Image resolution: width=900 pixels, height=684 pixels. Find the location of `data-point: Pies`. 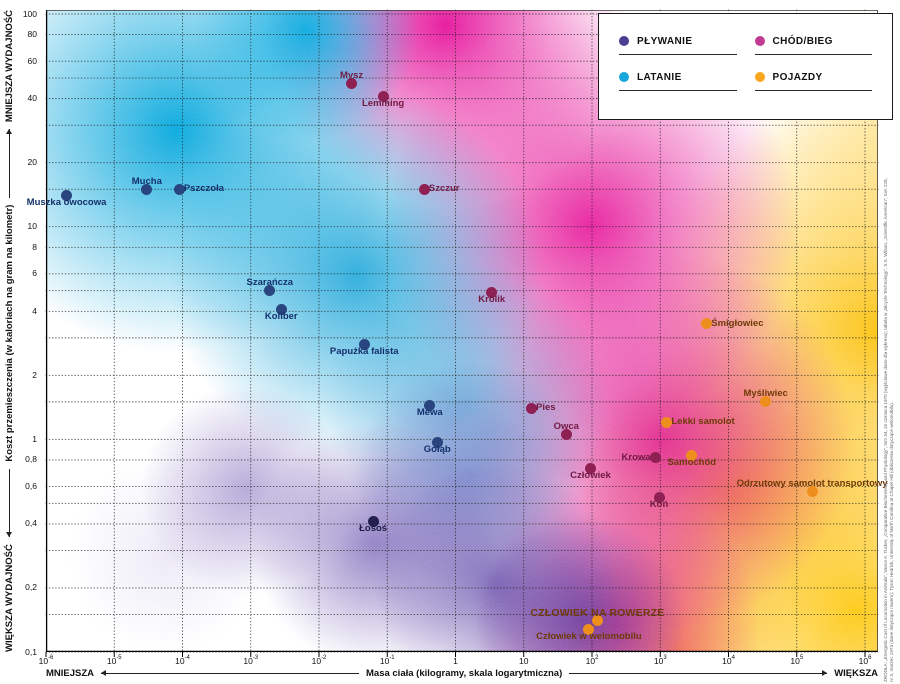

data-point: Pies is located at coordinates (541, 408).